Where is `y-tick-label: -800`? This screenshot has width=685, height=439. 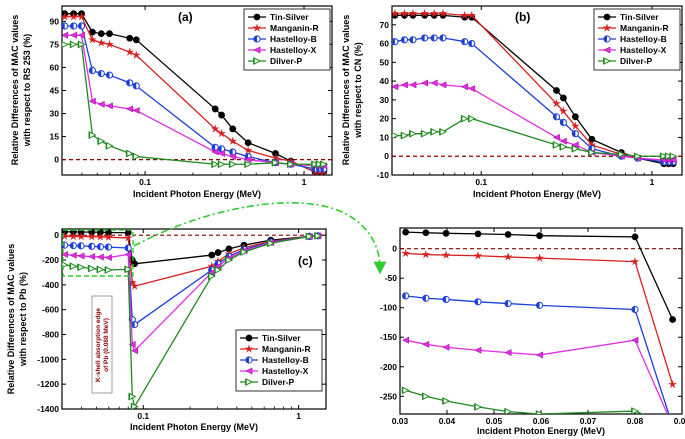 y-tick-label: -800 is located at coordinates (50, 335).